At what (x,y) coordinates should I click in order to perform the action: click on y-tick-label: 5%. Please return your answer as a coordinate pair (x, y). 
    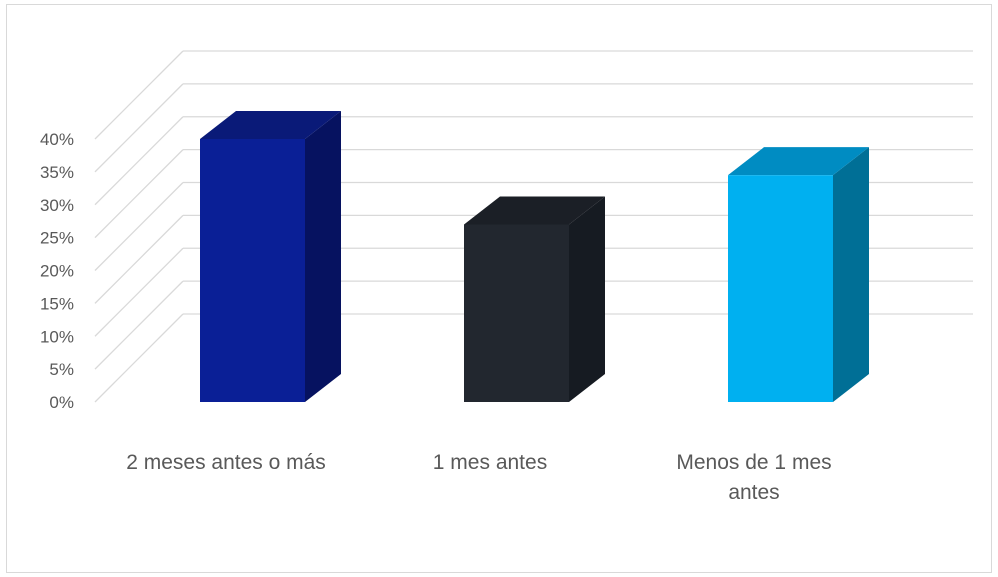
    Looking at the image, I should click on (61, 369).